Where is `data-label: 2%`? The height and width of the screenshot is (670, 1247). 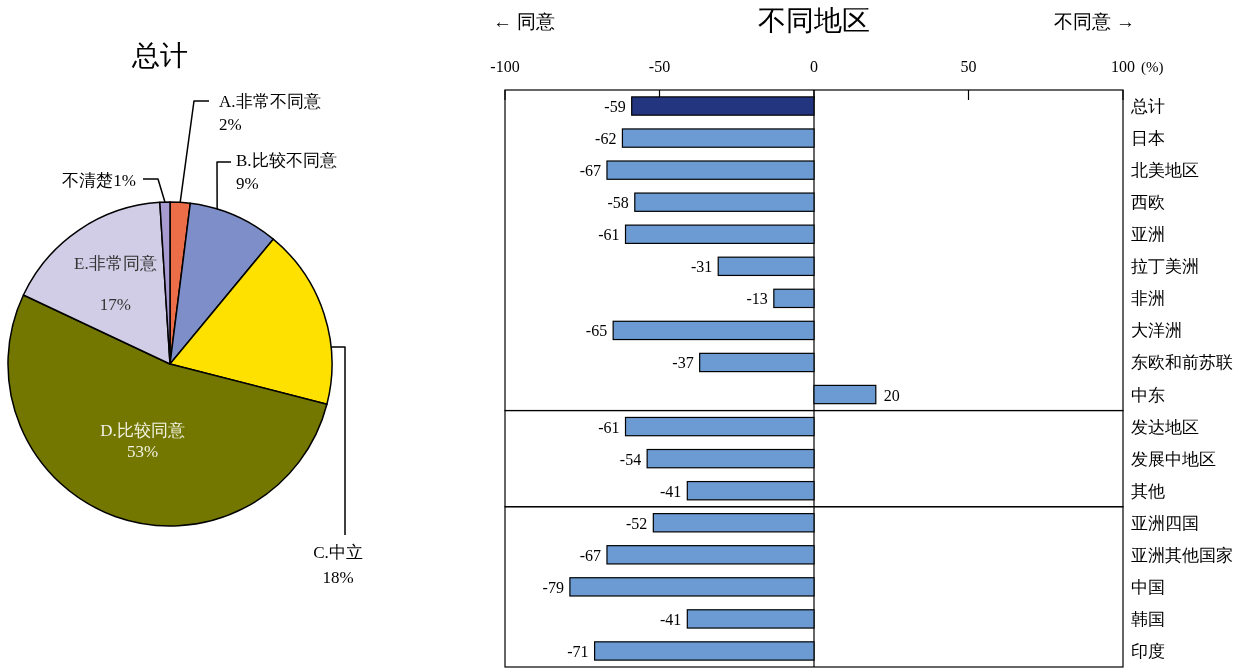 data-label: 2% is located at coordinates (230, 124).